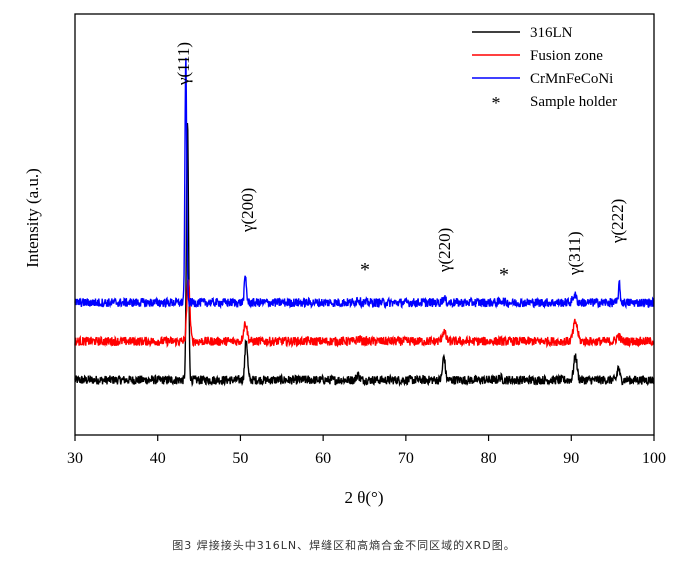  What do you see at coordinates (544, 69) in the screenshot?
I see `legend: 316LN Fusion zone CrMnFeCoNi * Sample holder` at bounding box center [544, 69].